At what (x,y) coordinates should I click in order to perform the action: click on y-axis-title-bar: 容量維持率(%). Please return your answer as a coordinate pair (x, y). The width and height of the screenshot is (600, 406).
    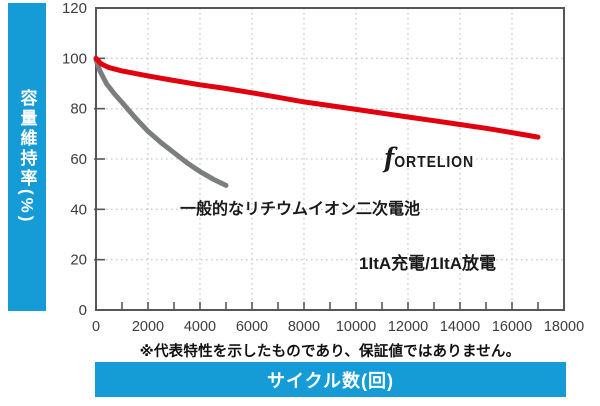
    Looking at the image, I should click on (27, 157).